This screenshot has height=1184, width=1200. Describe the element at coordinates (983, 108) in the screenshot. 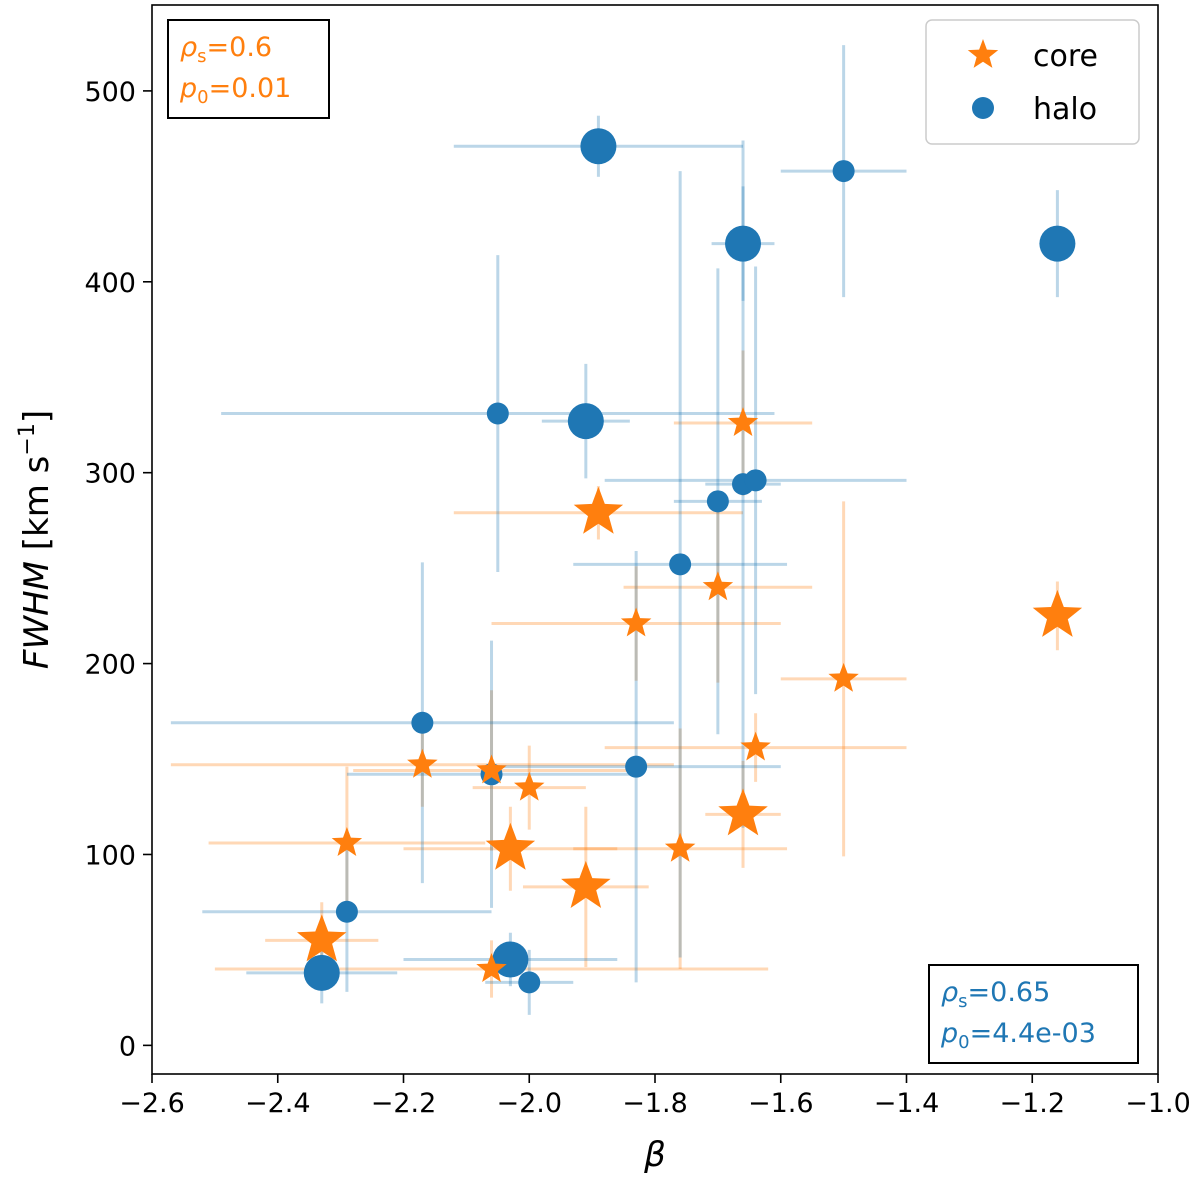

I see `legend-halo-marker` at that location.